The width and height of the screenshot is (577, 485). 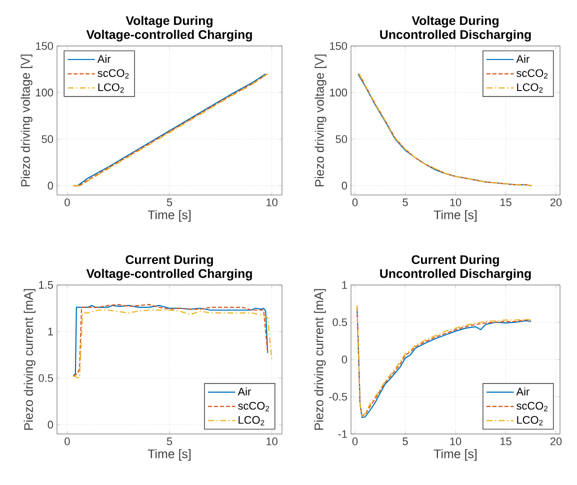 I want to click on y-tick-label: 1.5, so click(x=46, y=285).